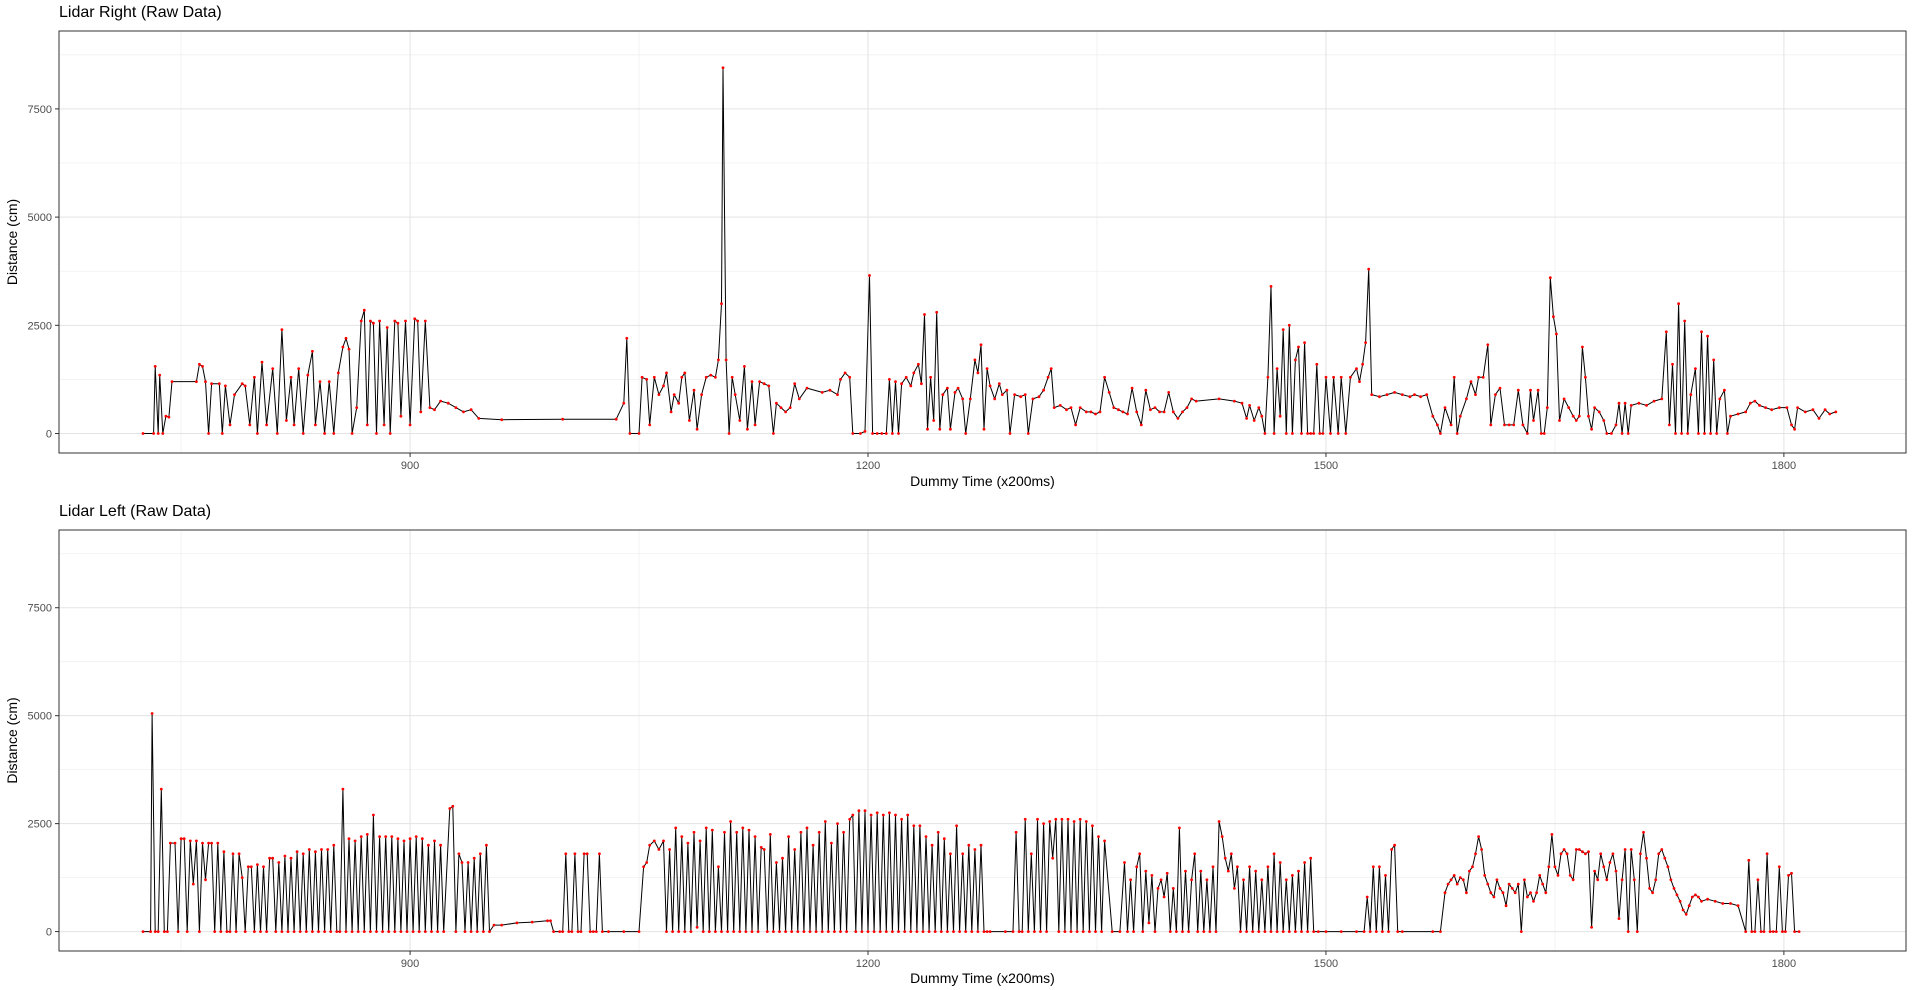  Describe the element at coordinates (49, 933) in the screenshot. I see `y-tick-label: 0` at that location.